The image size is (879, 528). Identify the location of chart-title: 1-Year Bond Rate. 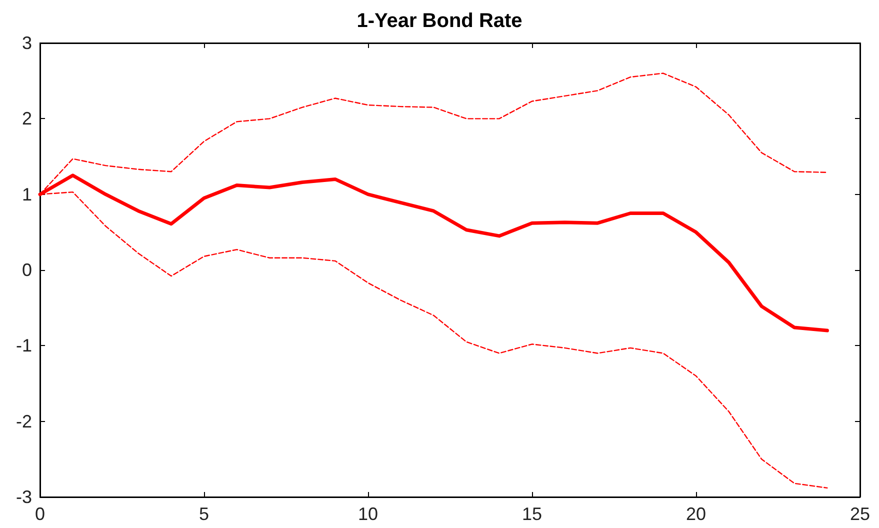
(439, 21).